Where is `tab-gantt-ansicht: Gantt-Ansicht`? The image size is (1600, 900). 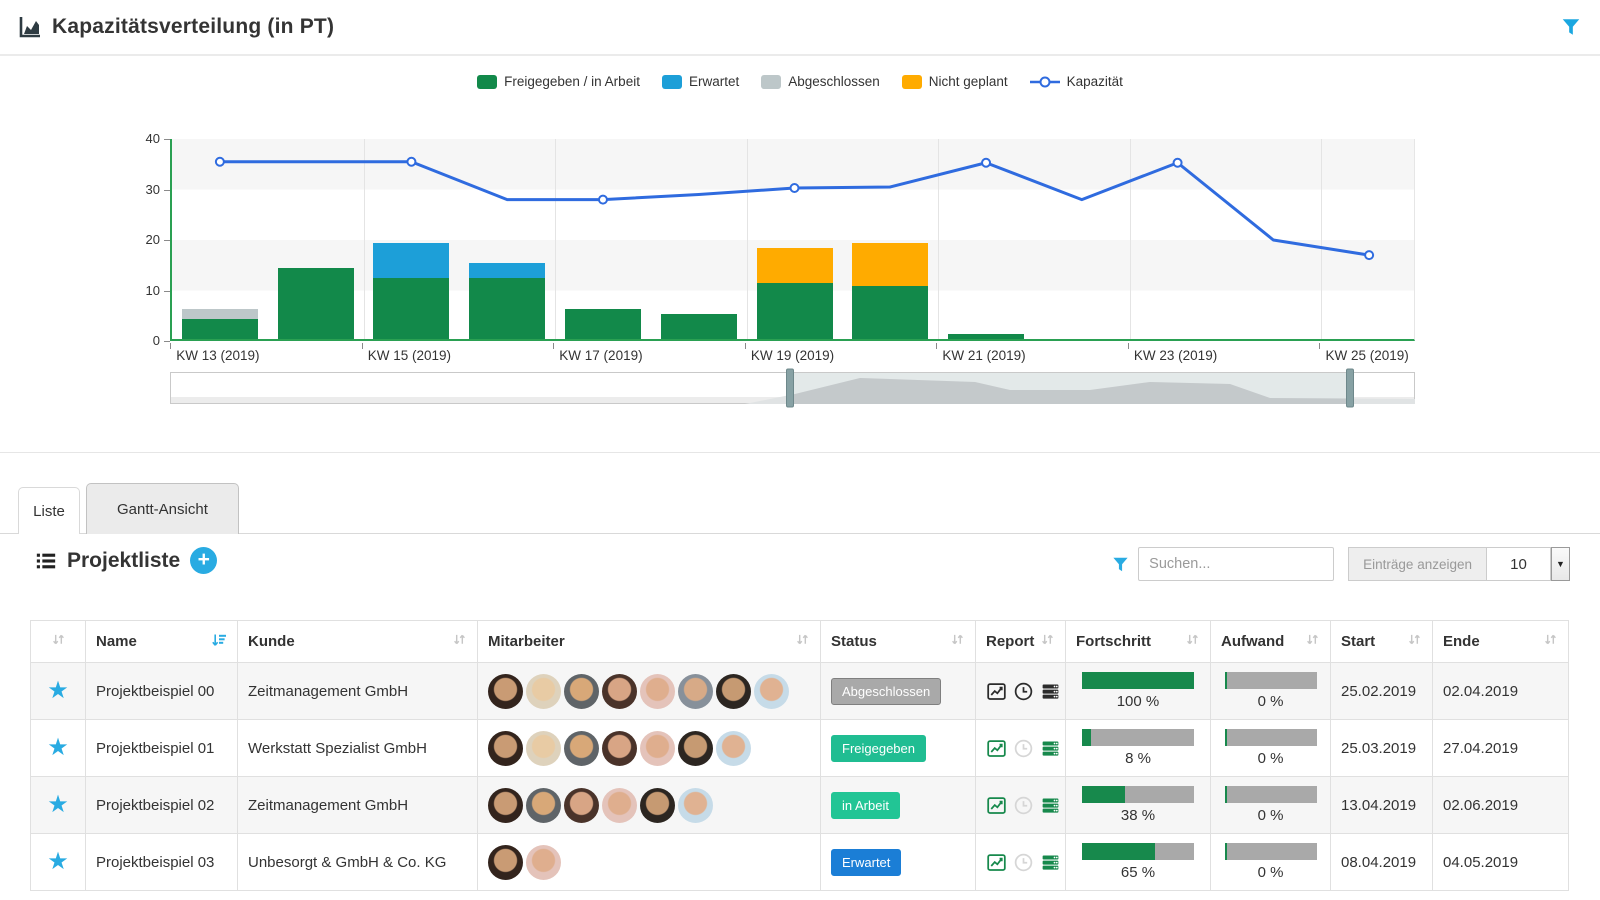
tab-gantt-ansicht: Gantt-Ansicht is located at coordinates (162, 508).